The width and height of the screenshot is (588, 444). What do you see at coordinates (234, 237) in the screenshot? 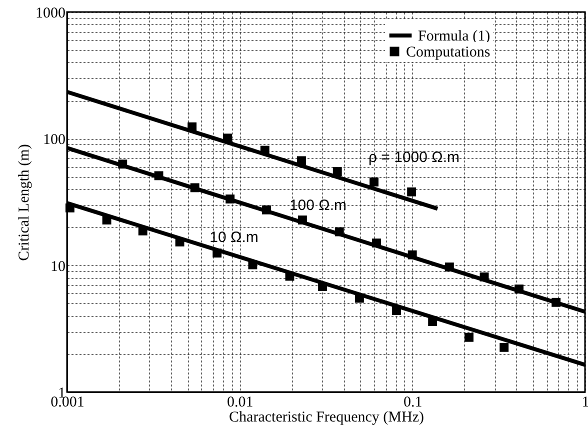
I see `annotation: 10 Ω.m` at bounding box center [234, 237].